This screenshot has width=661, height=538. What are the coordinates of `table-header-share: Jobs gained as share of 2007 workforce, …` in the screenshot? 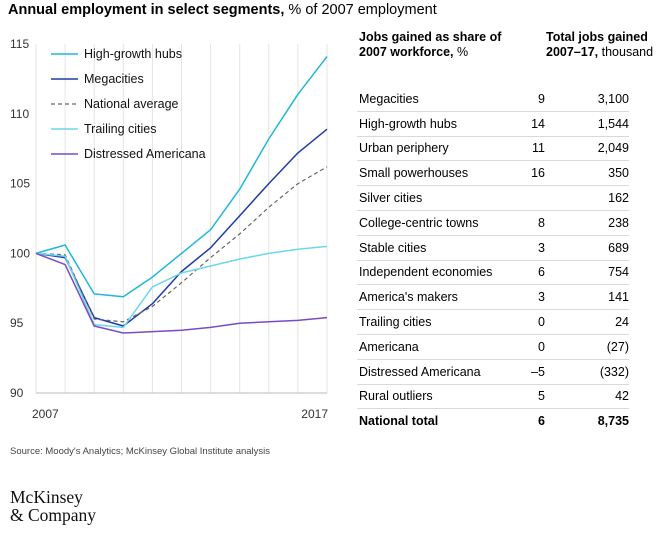 It's located at (444, 45).